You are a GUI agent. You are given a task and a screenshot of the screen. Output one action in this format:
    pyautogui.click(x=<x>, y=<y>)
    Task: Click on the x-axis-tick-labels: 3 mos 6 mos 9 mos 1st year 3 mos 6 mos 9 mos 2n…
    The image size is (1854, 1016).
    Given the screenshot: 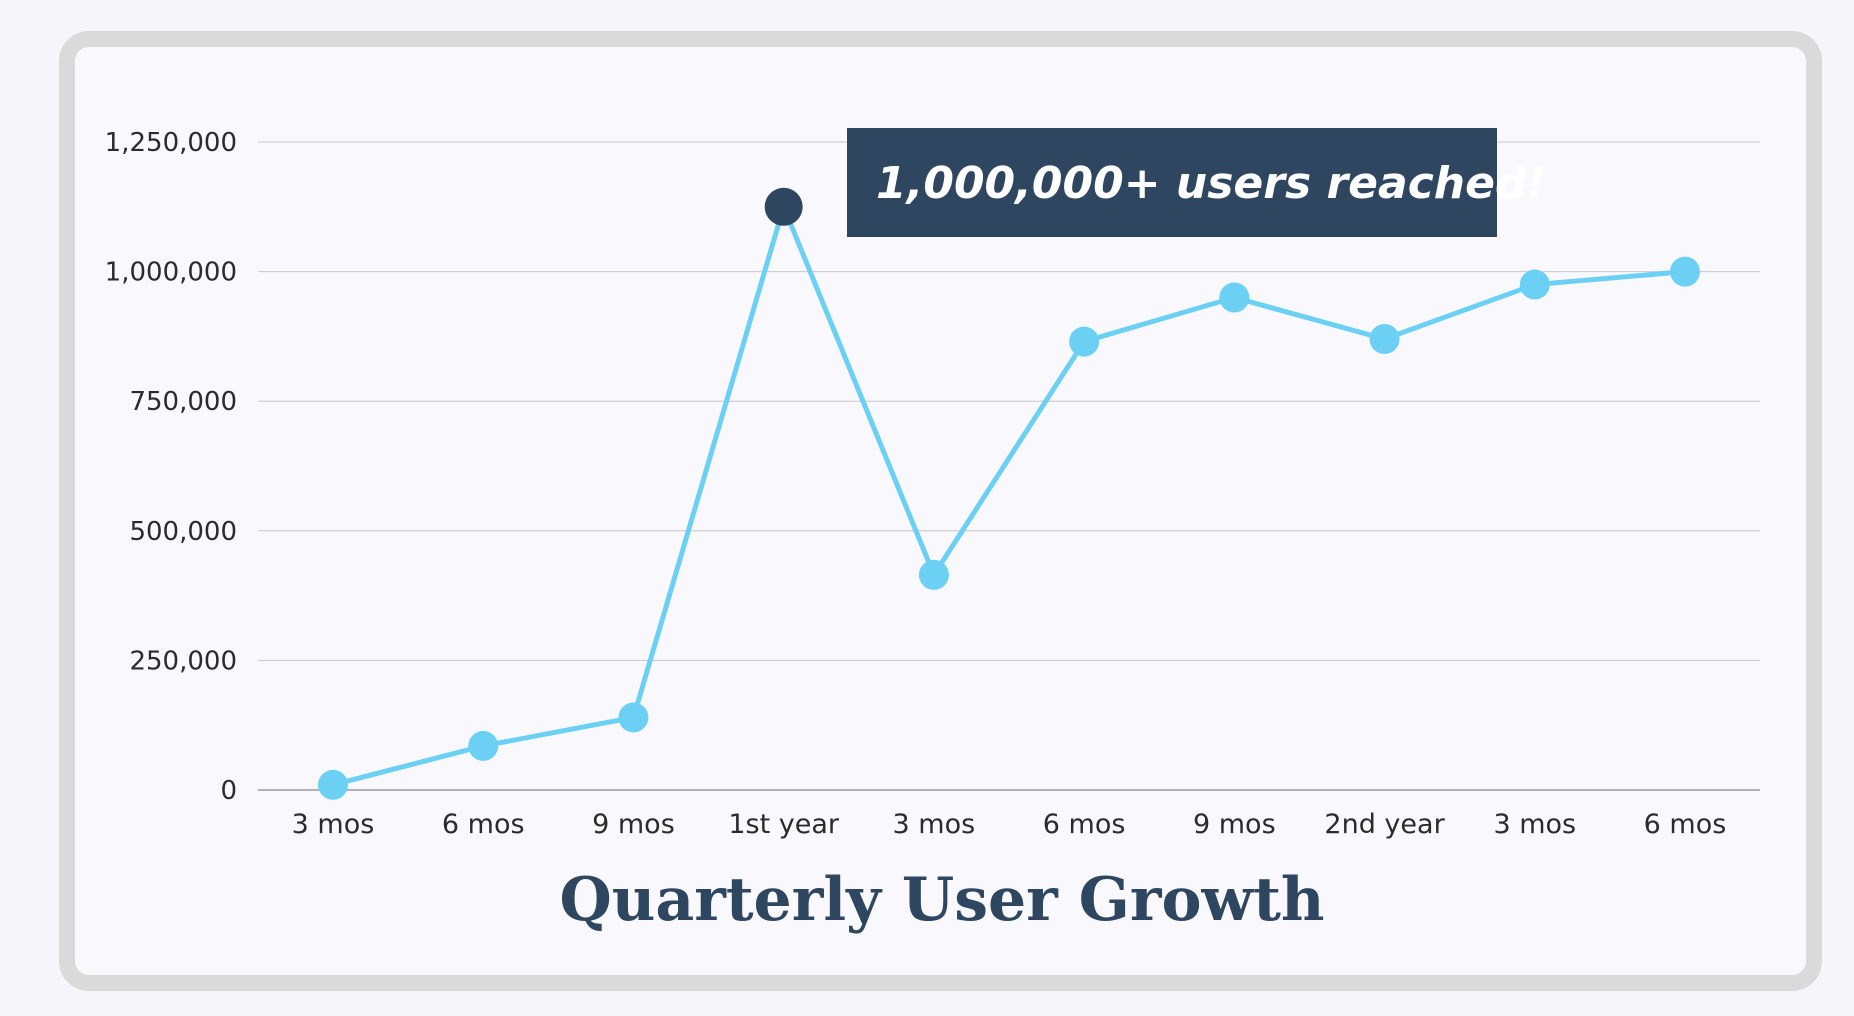 What is the action you would take?
    pyautogui.click(x=1009, y=824)
    